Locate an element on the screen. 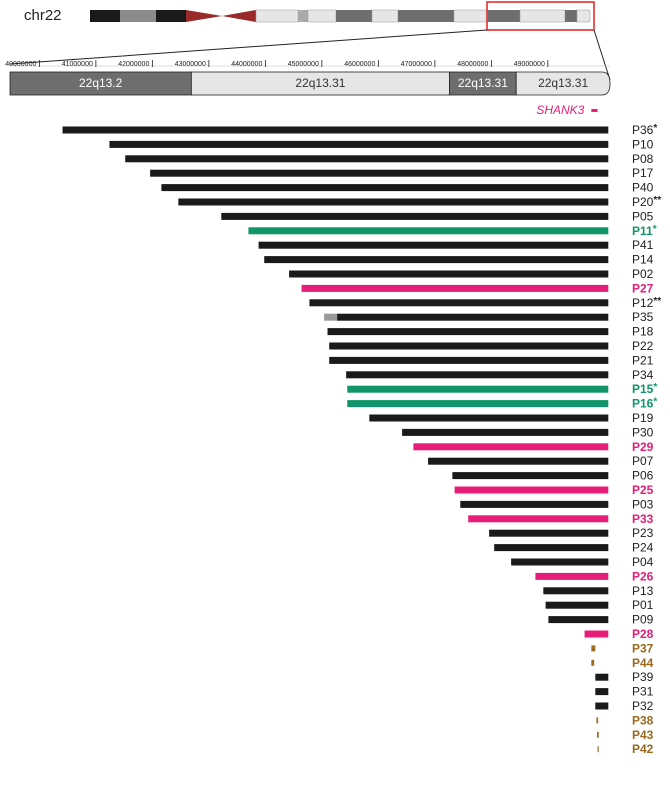  row-label: P13 is located at coordinates (643, 591).